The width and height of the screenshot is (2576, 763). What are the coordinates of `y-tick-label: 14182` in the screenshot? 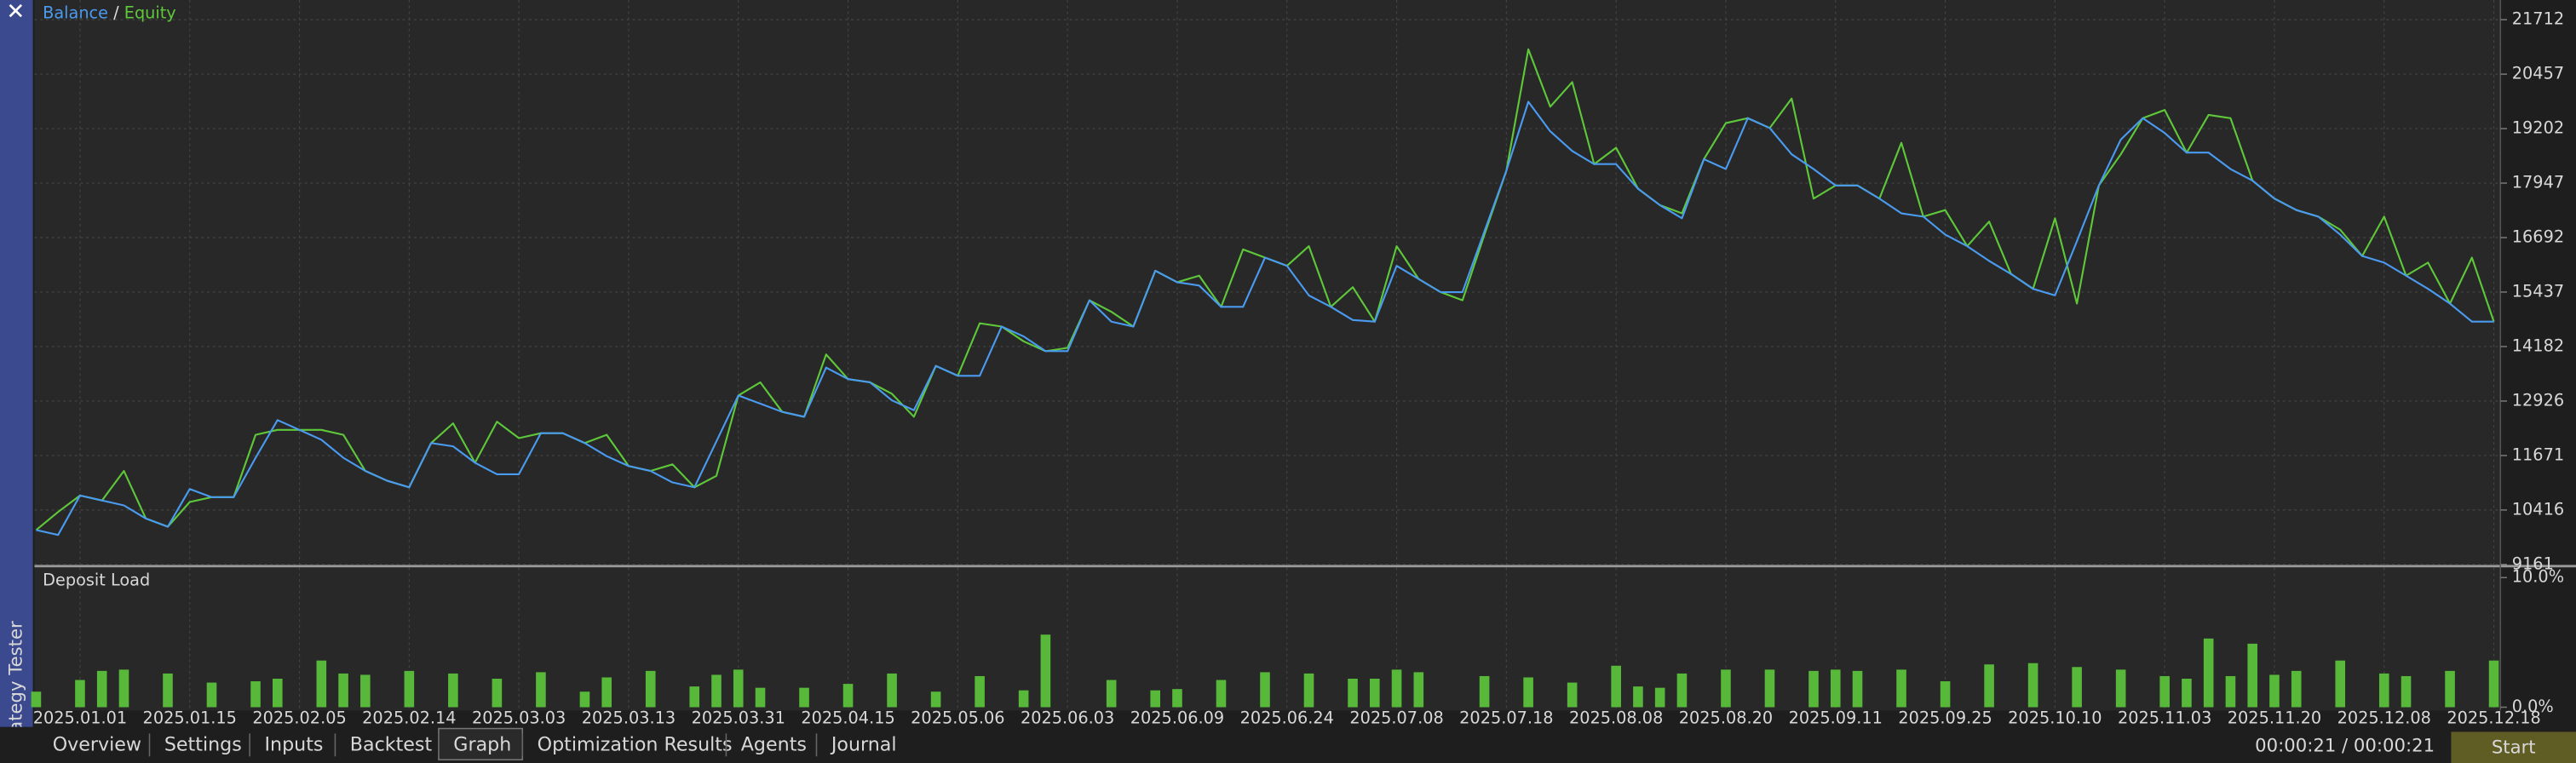 It's located at (2538, 345).